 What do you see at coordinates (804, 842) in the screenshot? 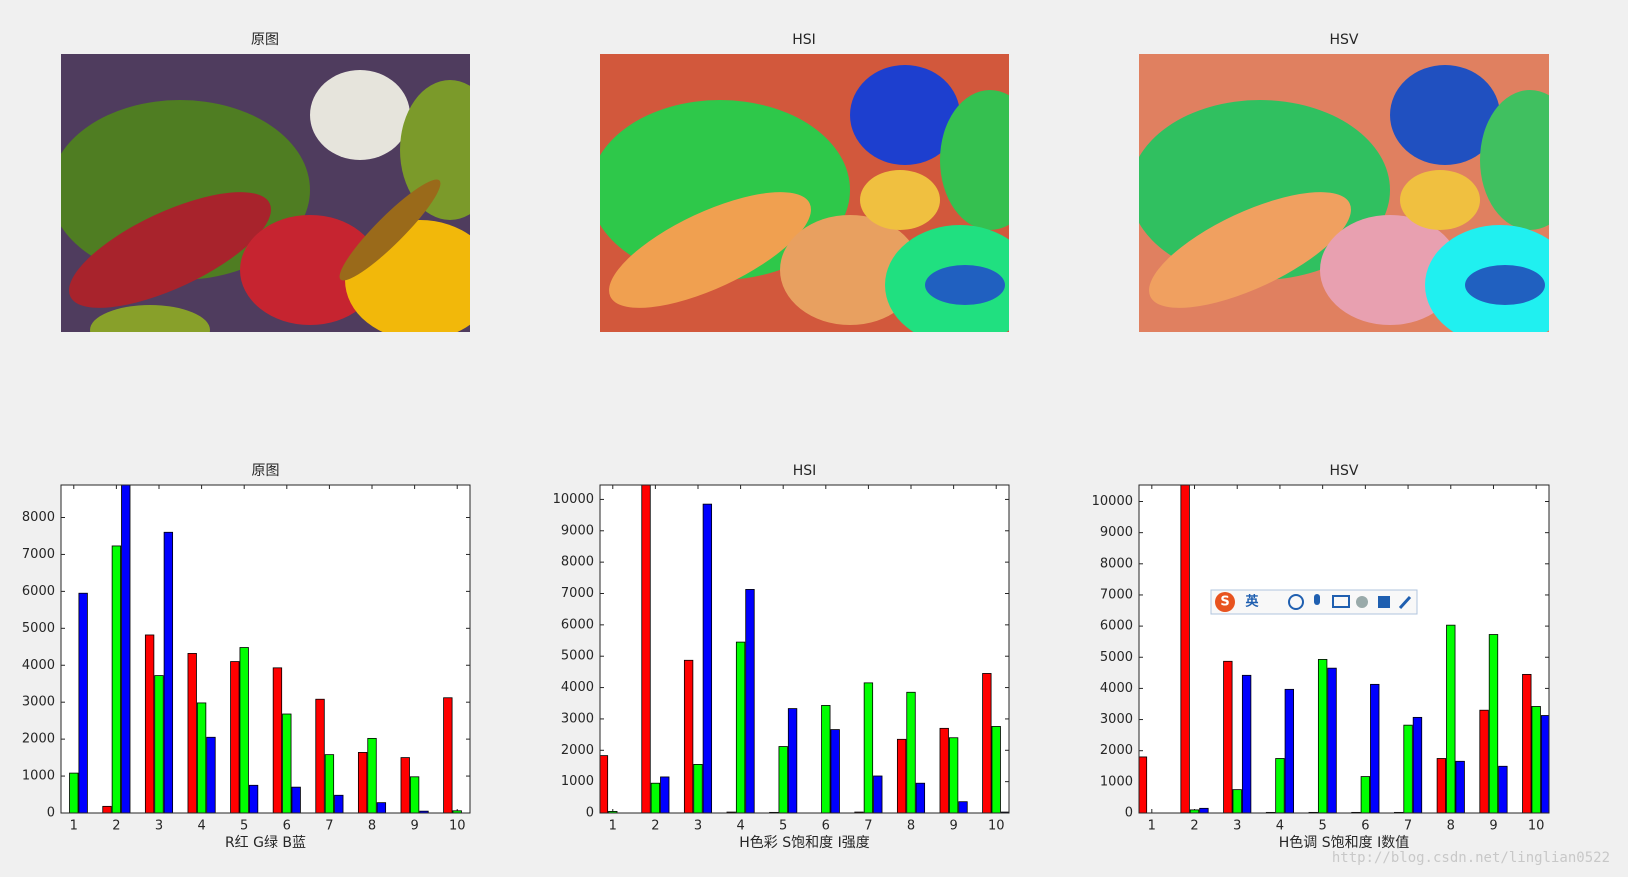
I see `x-axis-label: H色彩 S饱和度 I强度` at bounding box center [804, 842].